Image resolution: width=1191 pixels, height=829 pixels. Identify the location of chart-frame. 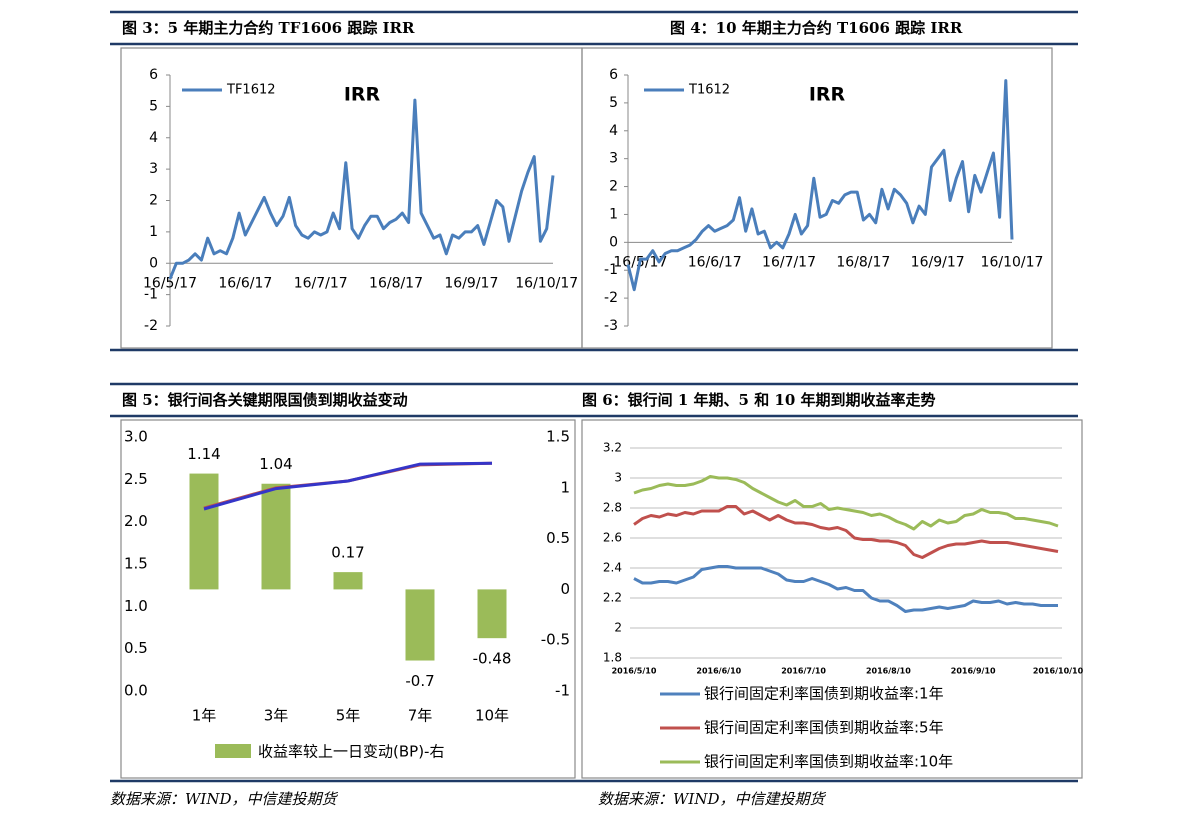
(817, 198).